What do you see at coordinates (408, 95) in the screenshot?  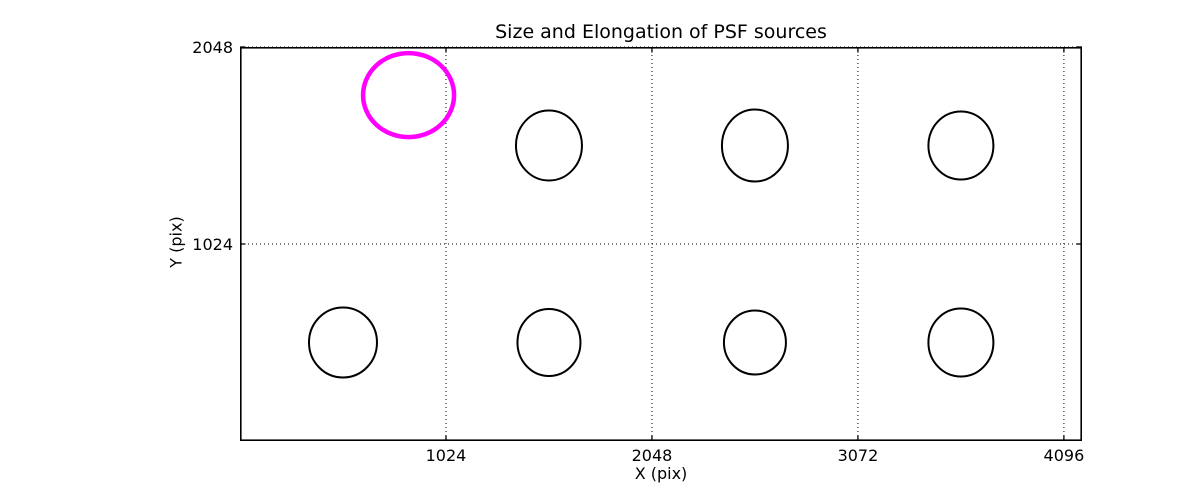 I see `highlighted-psf-ellipse` at bounding box center [408, 95].